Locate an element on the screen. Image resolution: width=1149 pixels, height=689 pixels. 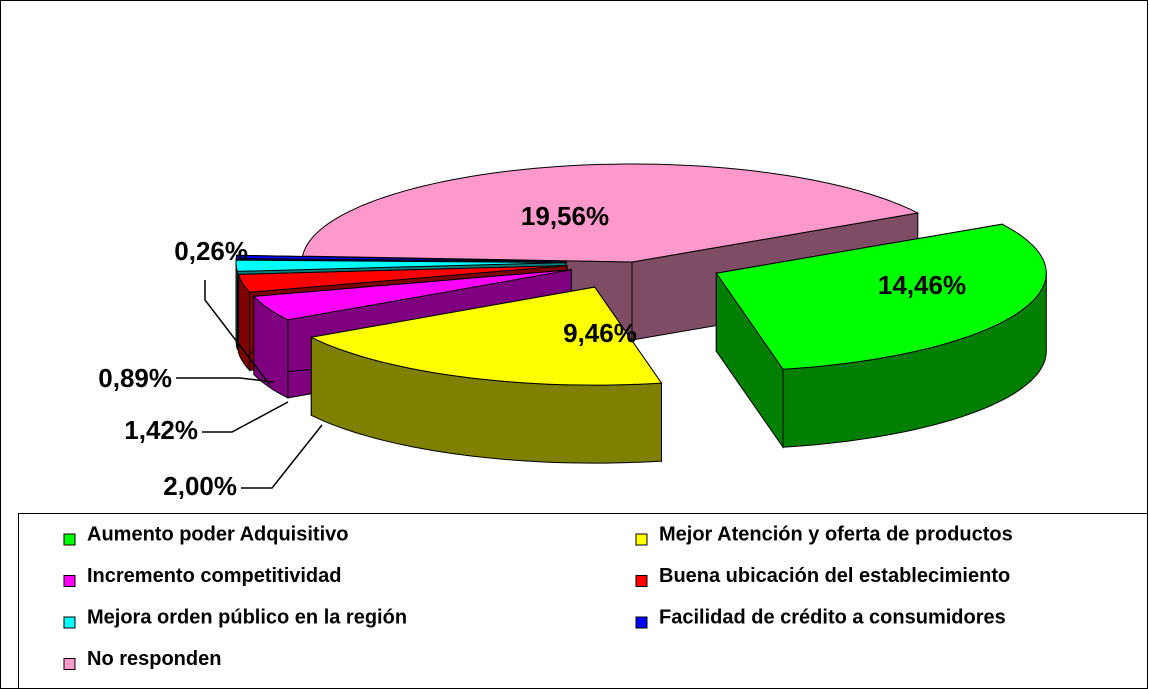
value-label: 0,89% is located at coordinates (135, 378).